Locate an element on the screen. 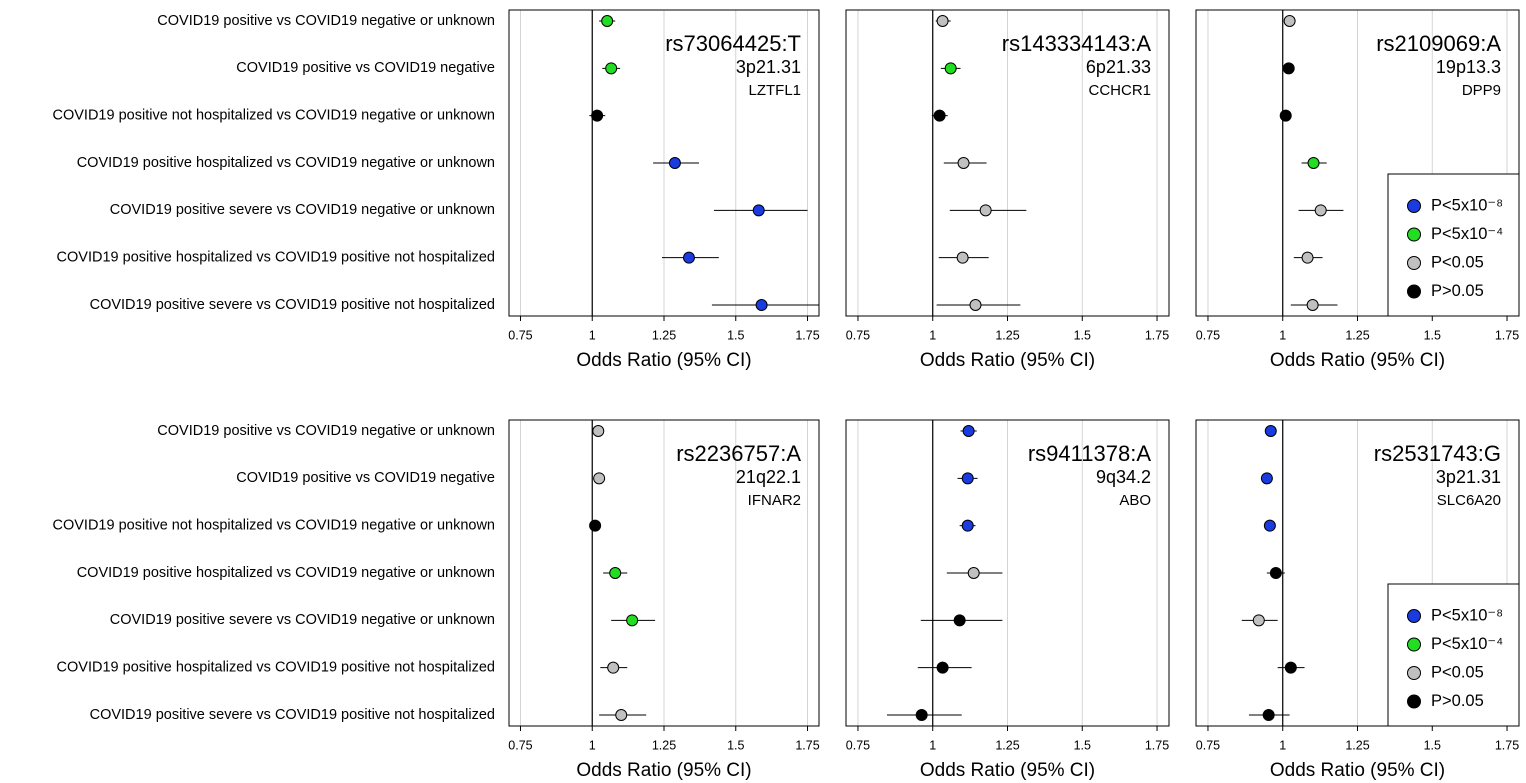  legend-label: P<5x10⁻⁴ is located at coordinates (1467, 644).